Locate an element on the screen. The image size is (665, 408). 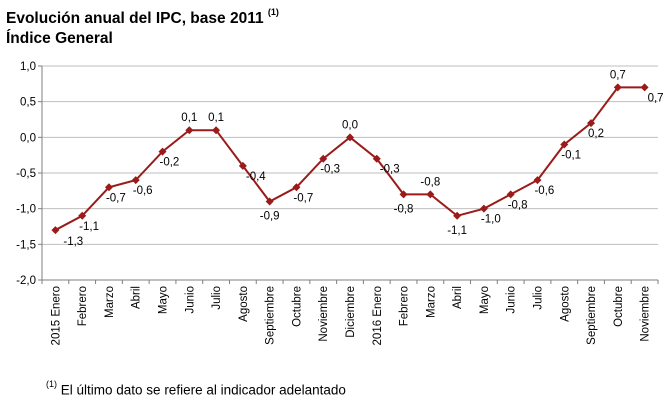
x-tick-label: 2015 Enero is located at coordinates (56, 315).